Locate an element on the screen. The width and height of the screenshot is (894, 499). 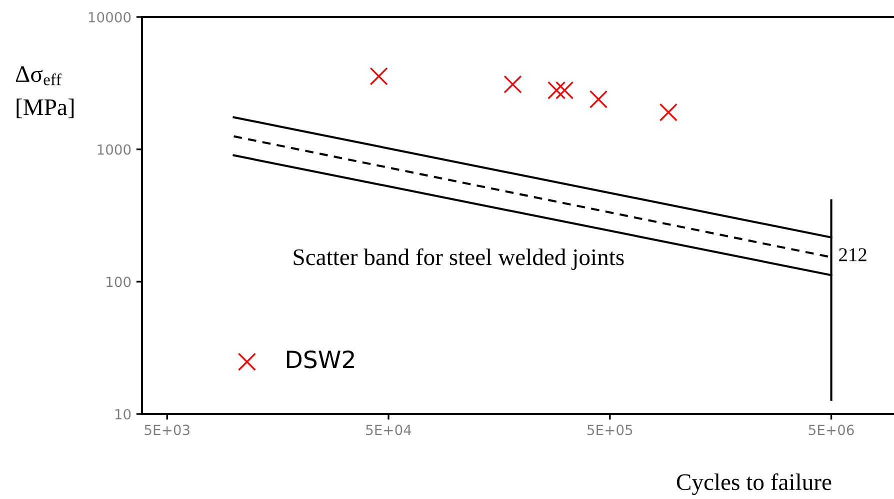
x-tick-label: 5E+06 is located at coordinates (831, 430).